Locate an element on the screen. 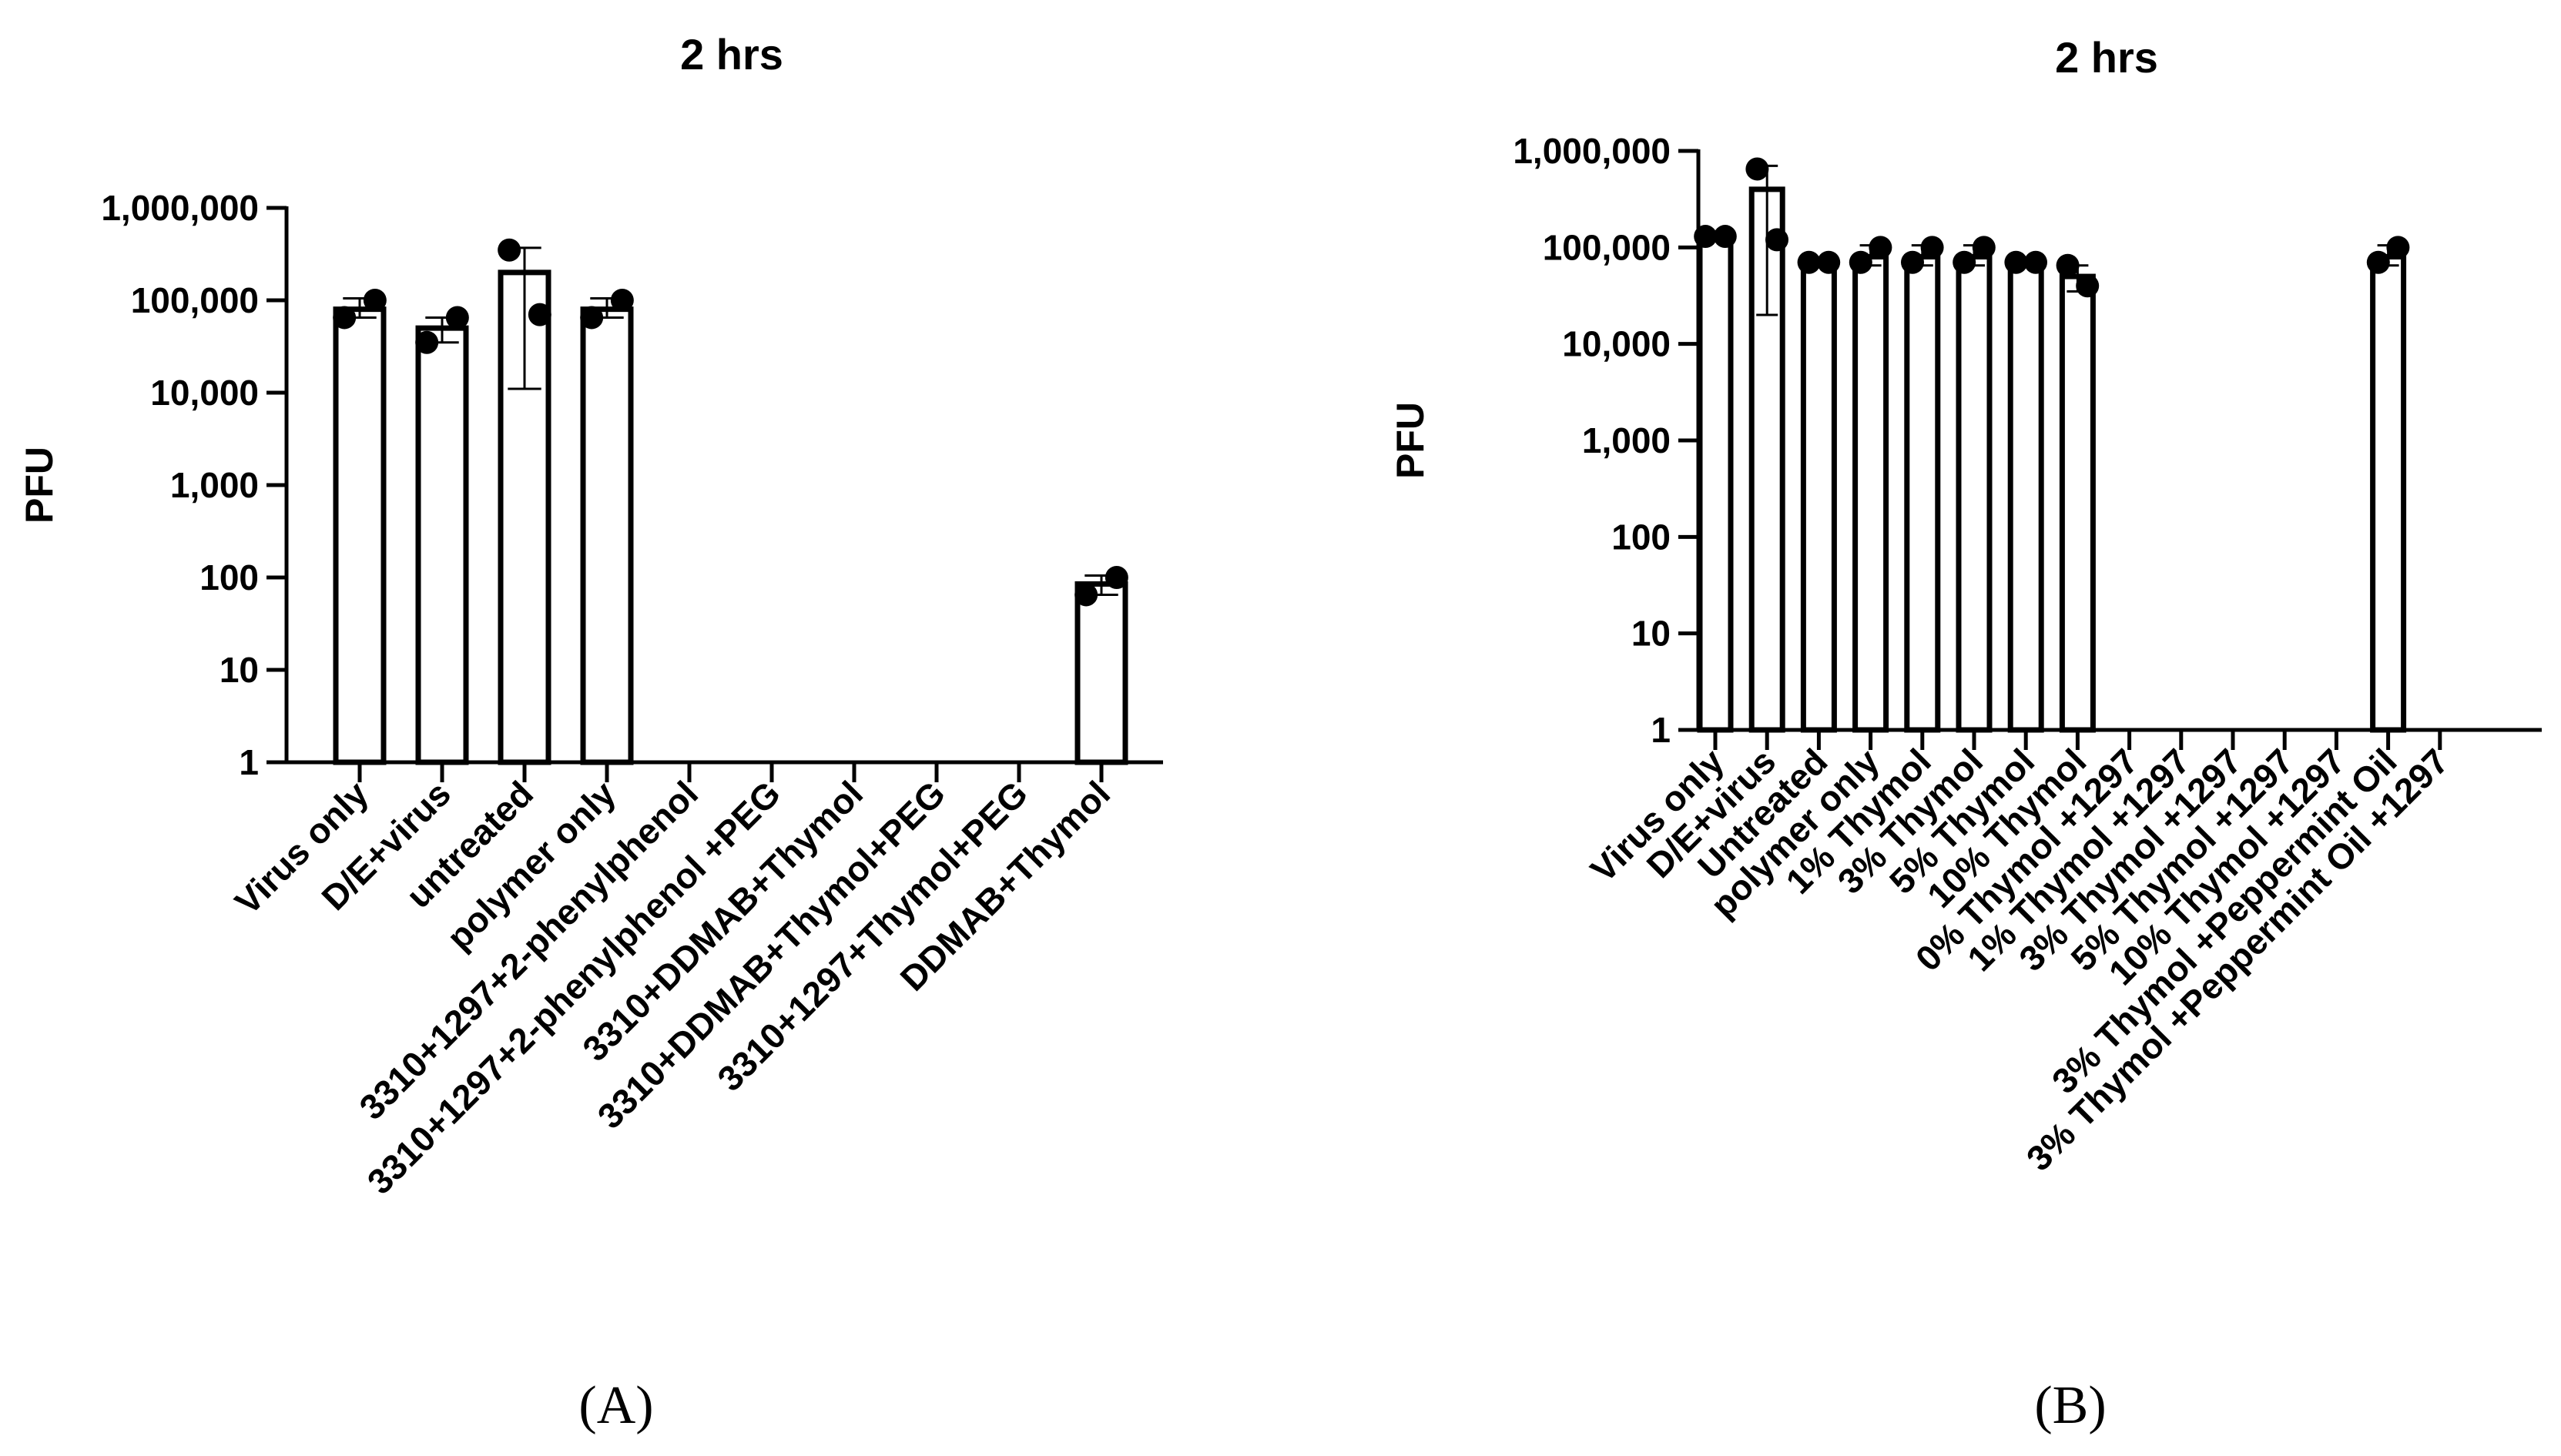  panel-label: (A) is located at coordinates (616, 1406).